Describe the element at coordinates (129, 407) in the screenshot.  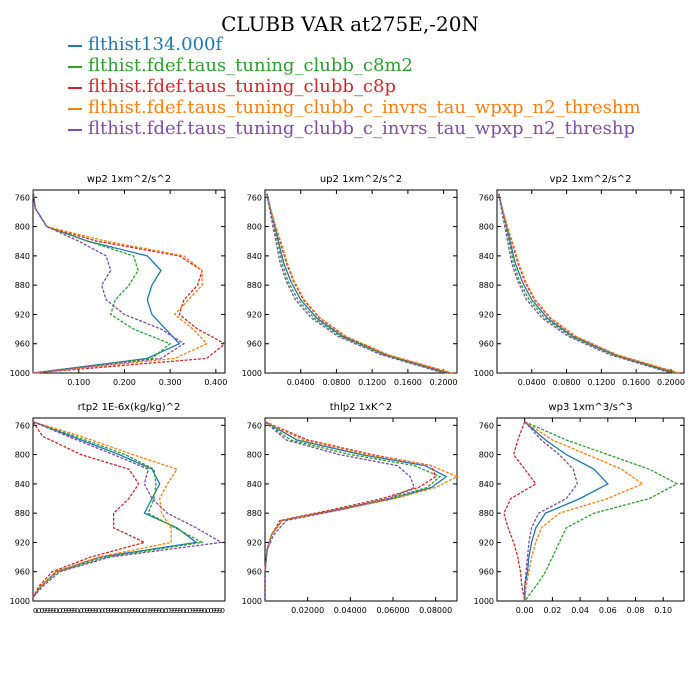
I see `panel-title: rtp2 1E-6x(kg/kg)^2` at that location.